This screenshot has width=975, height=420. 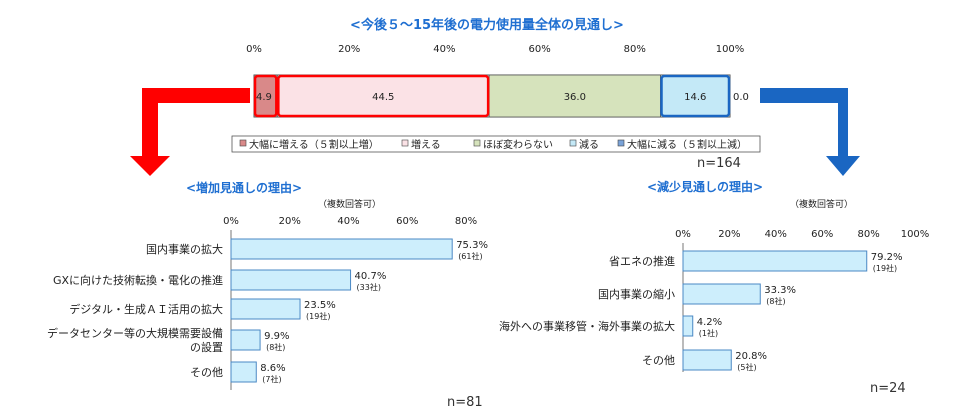 I want to click on segment-value-label: 14.6, so click(x=695, y=97).